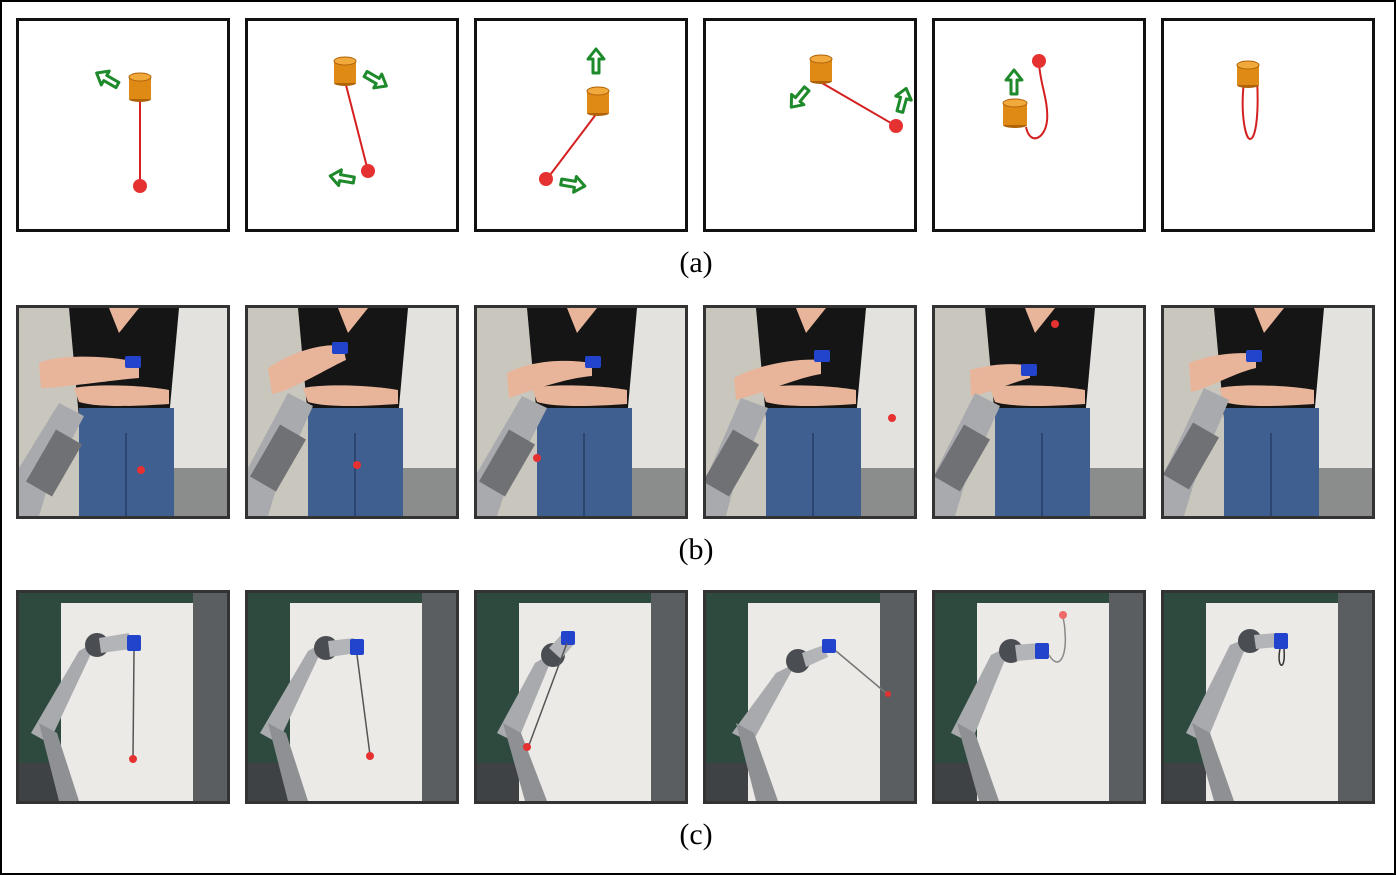 The image size is (1396, 875). What do you see at coordinates (696, 834) in the screenshot?
I see `caption-c: (c)` at bounding box center [696, 834].